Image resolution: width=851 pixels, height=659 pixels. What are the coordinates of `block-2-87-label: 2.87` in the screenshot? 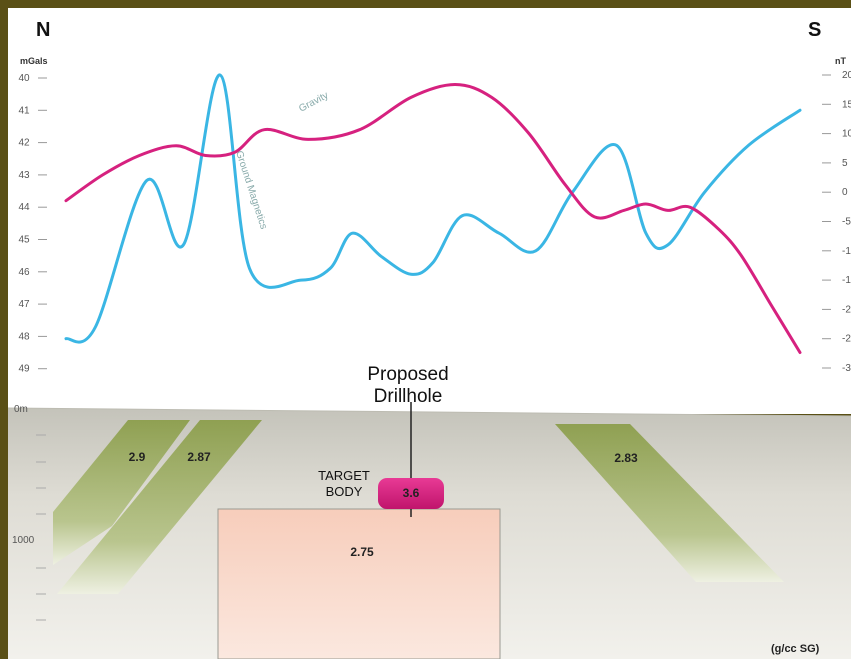 It's located at (199, 457).